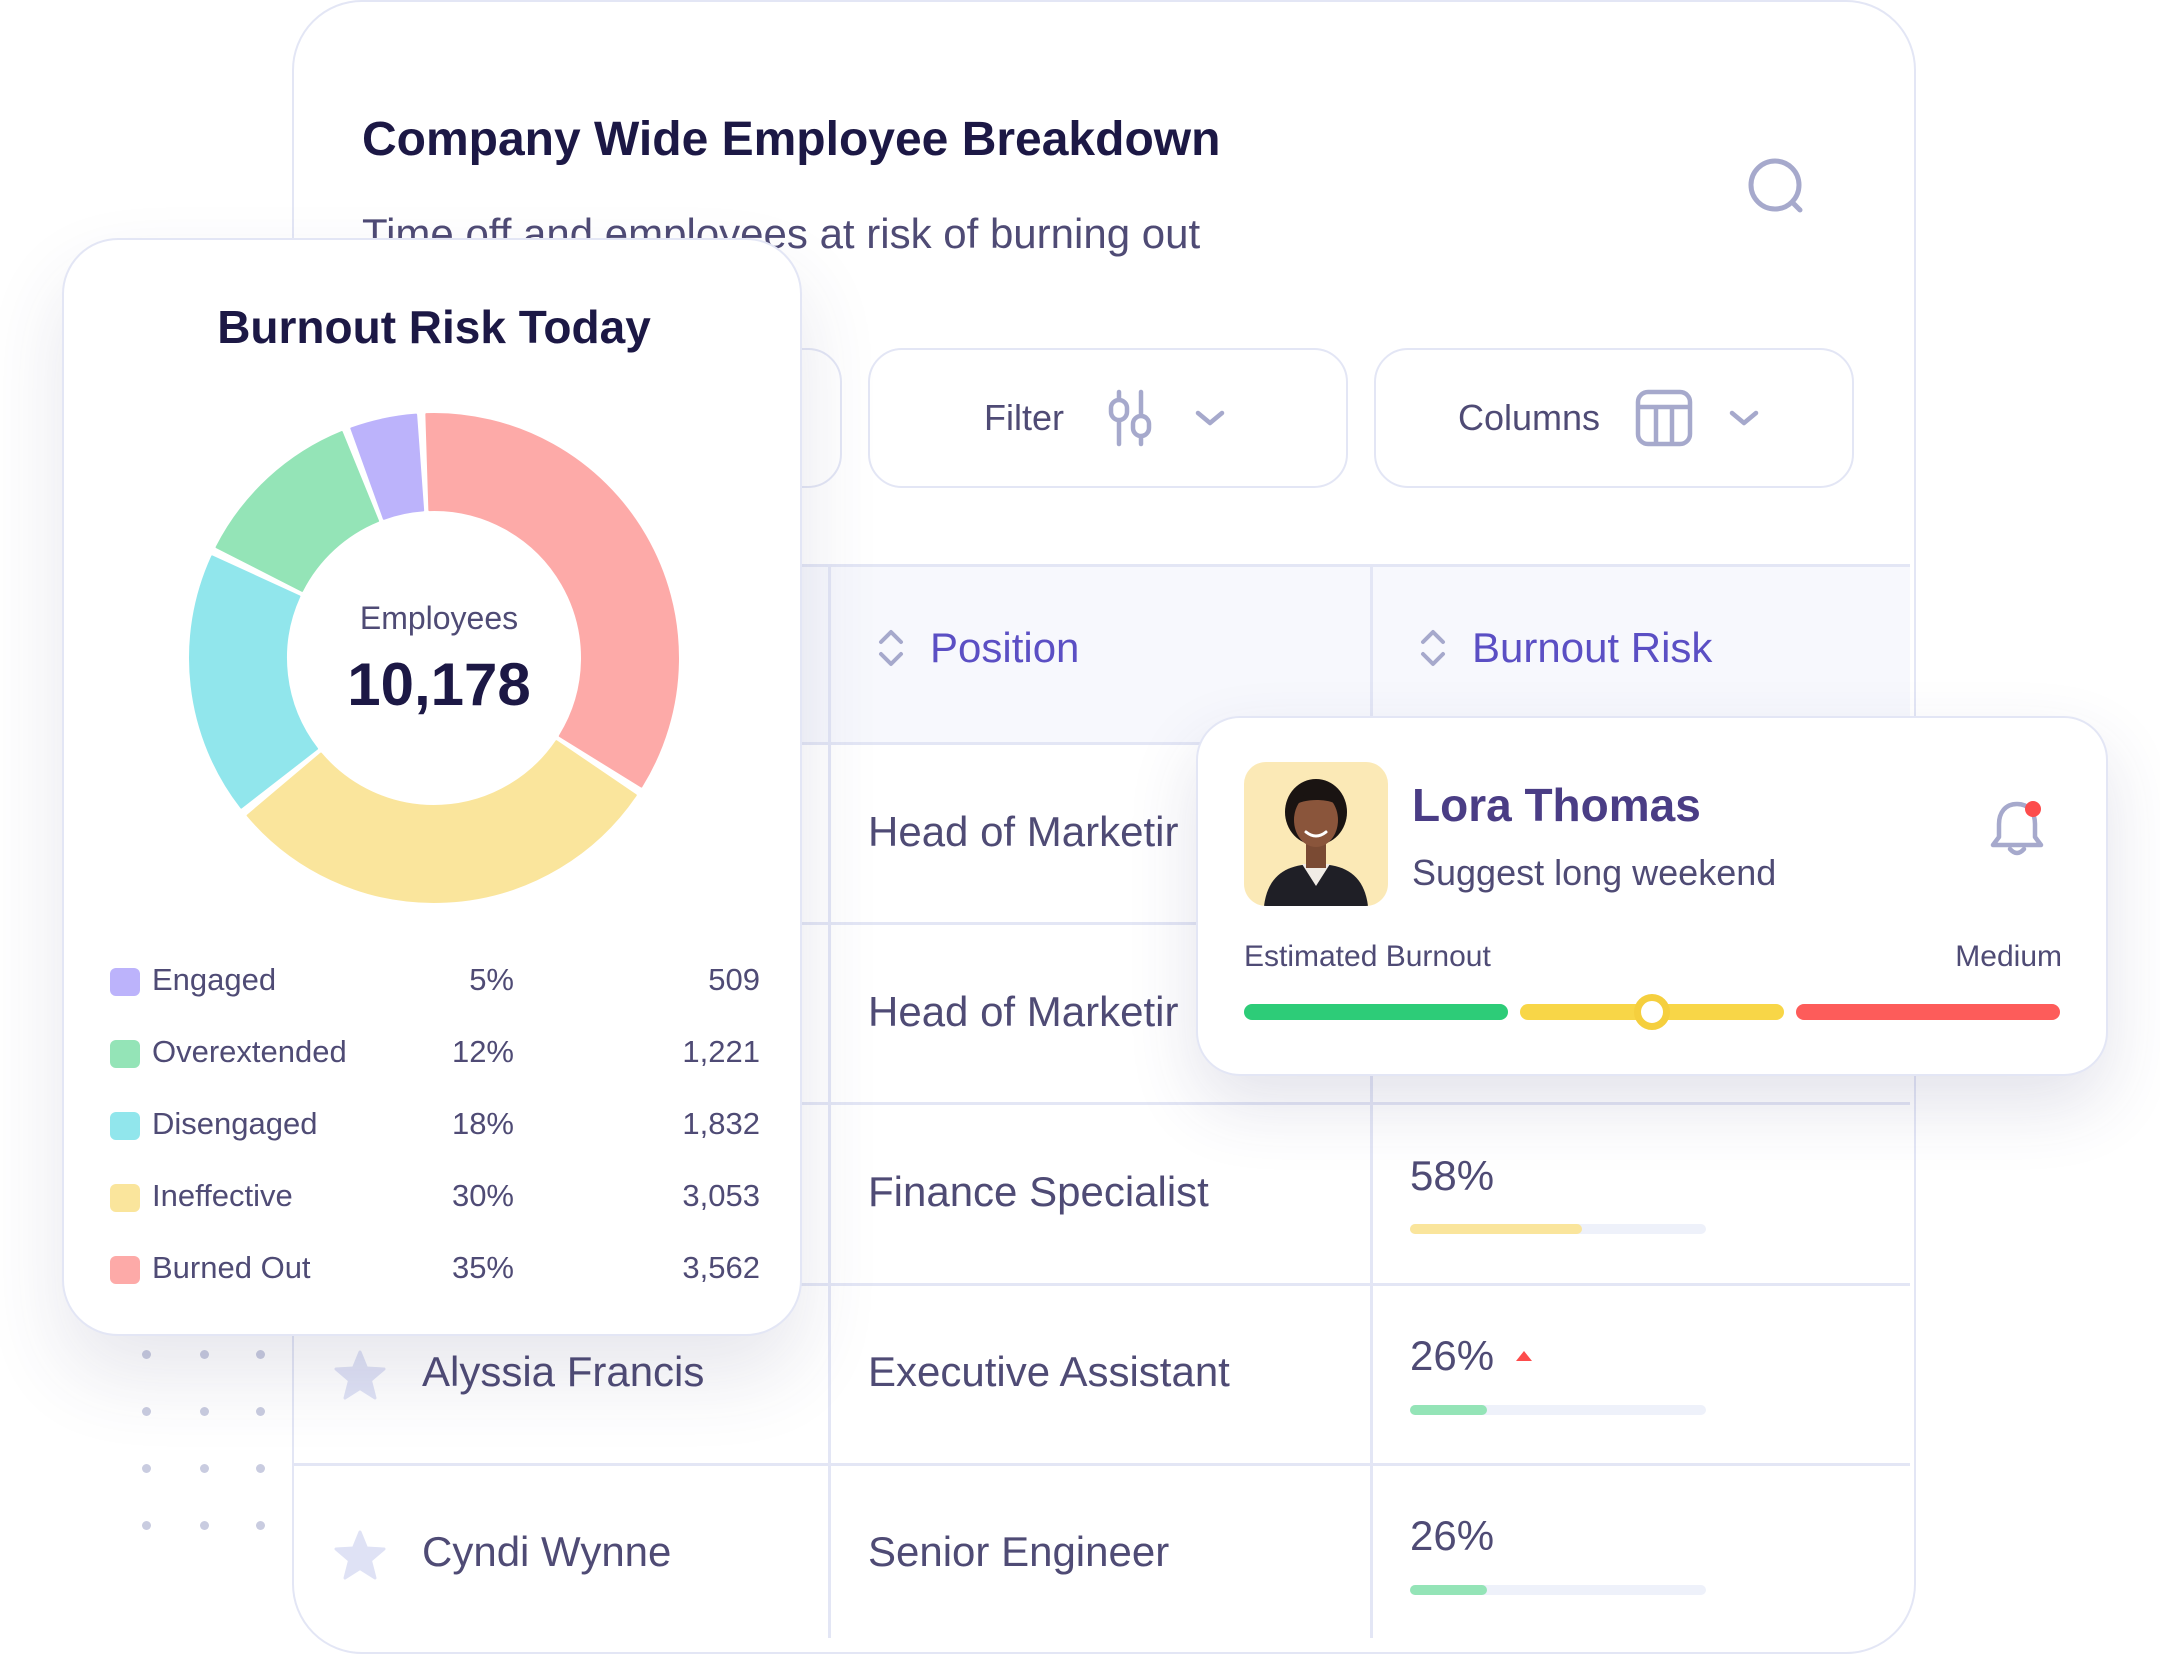  I want to click on burnout-percent: 26%, so click(1452, 1355).